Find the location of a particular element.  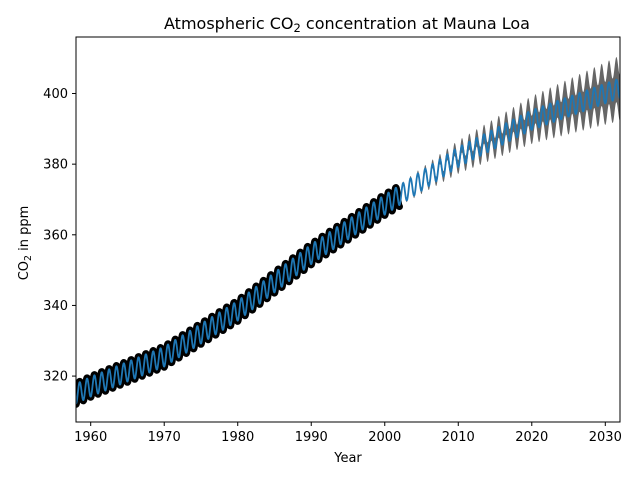

x-tick-label: 2020 is located at coordinates (531, 437).